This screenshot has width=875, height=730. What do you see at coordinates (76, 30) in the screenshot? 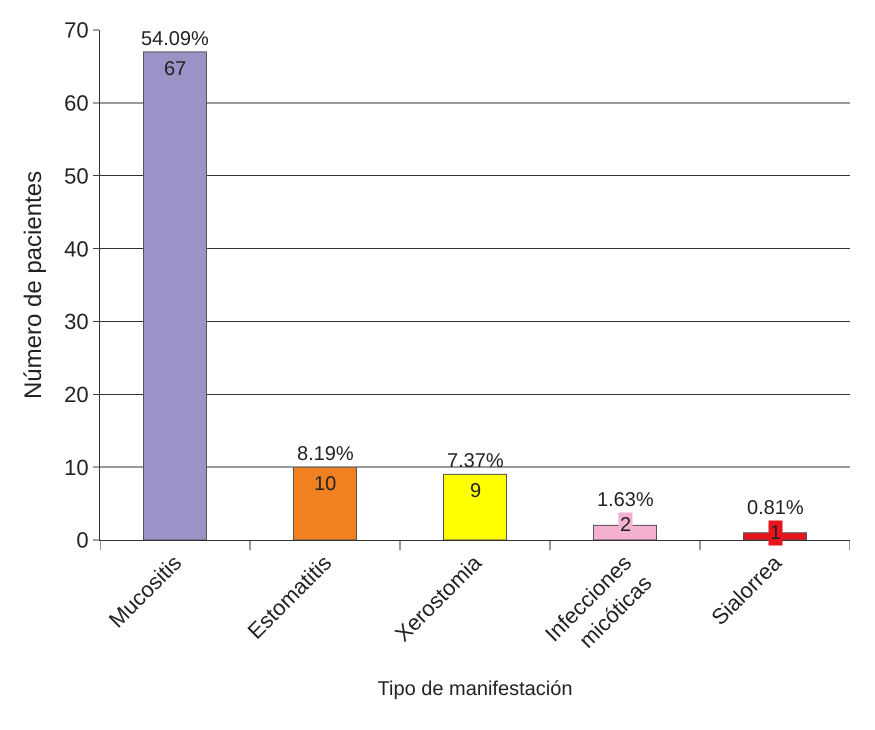
I see `y-tick-label: 70` at bounding box center [76, 30].